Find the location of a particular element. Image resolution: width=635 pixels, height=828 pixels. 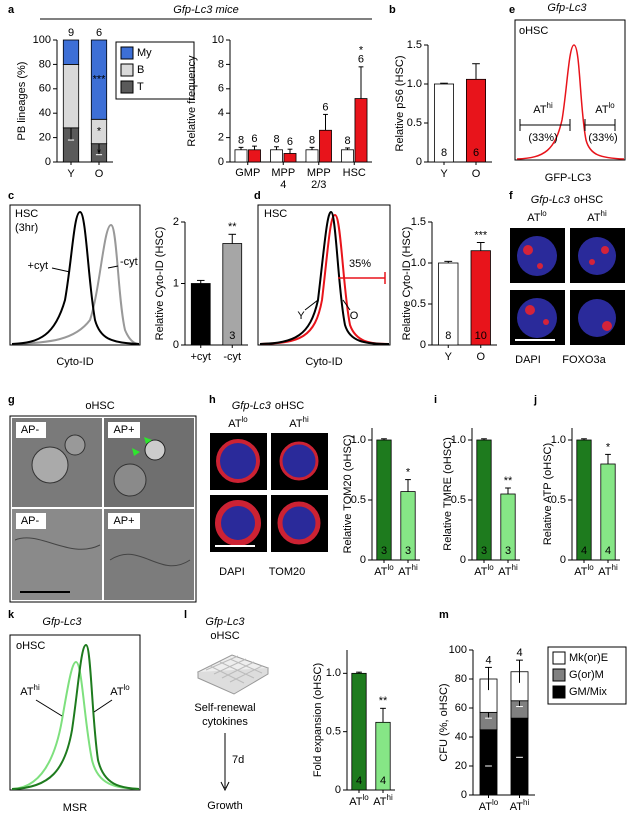

y-tick-label: 20 is located at coordinates (461, 766).